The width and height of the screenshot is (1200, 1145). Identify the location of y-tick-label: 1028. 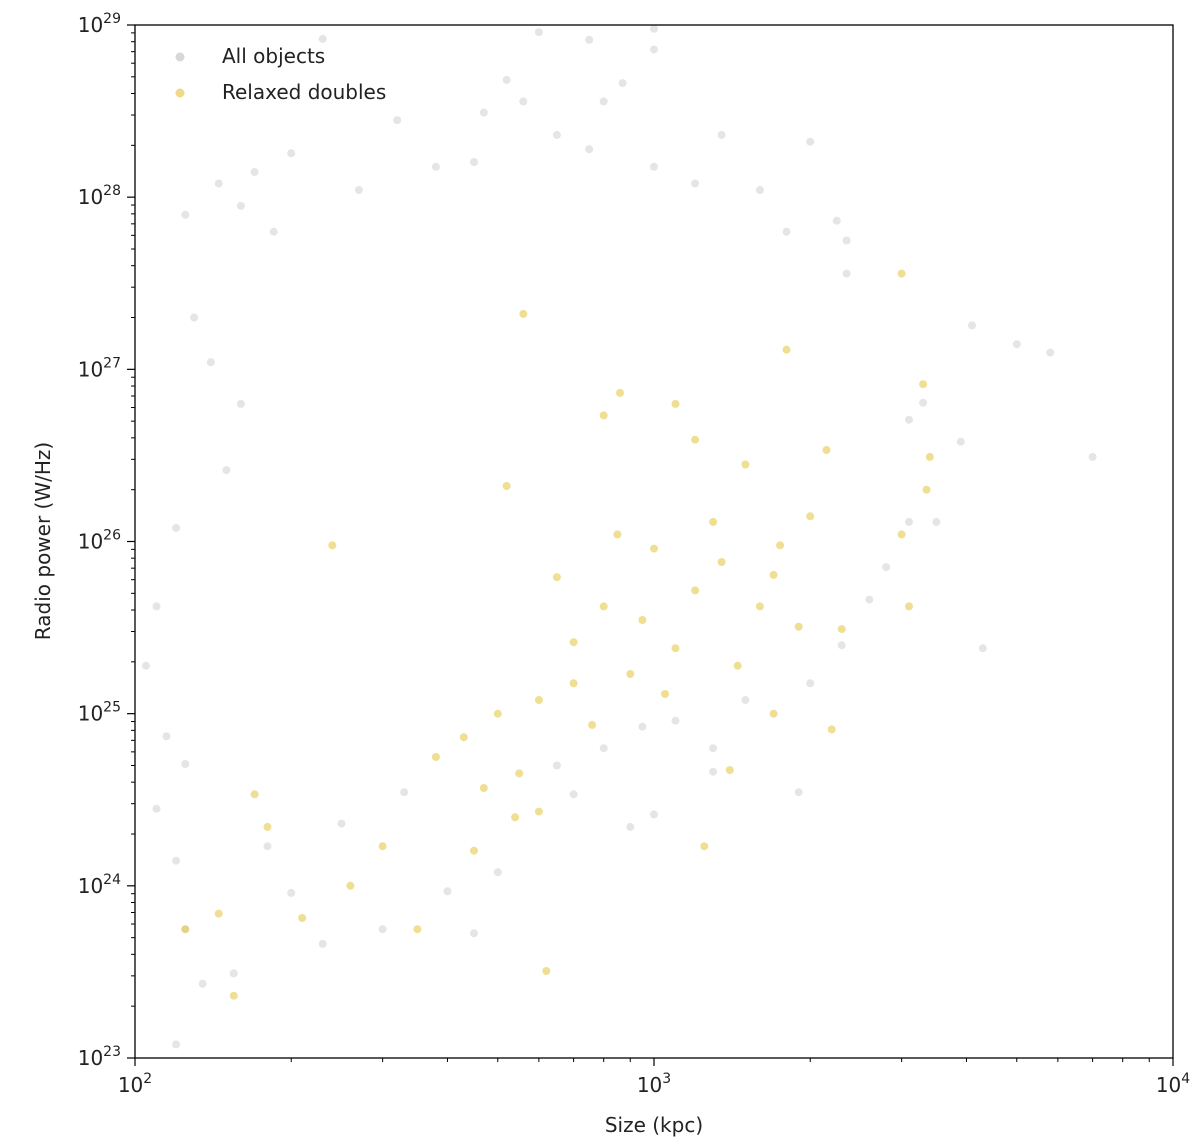
(99, 196).